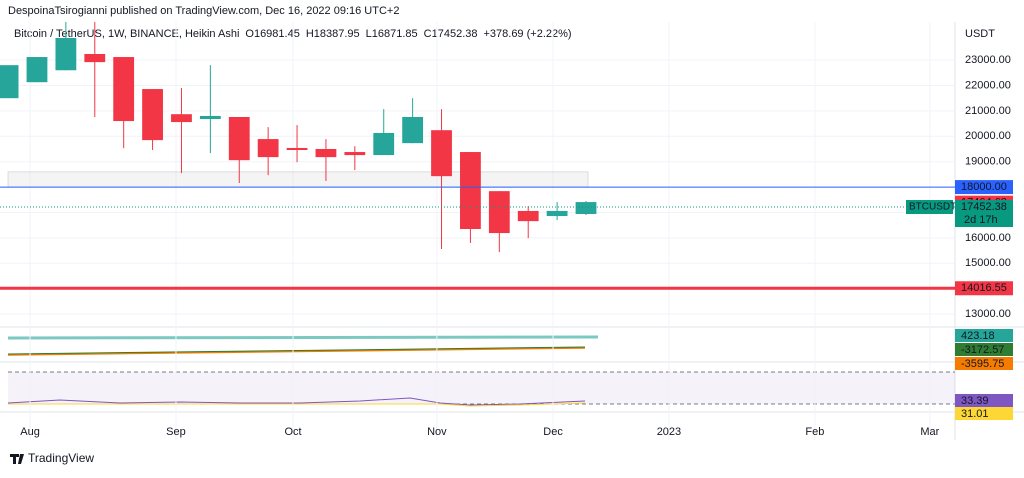 This screenshot has width=1024, height=478. Describe the element at coordinates (988, 162) in the screenshot. I see `y-tick-label: 19000.00` at that location.